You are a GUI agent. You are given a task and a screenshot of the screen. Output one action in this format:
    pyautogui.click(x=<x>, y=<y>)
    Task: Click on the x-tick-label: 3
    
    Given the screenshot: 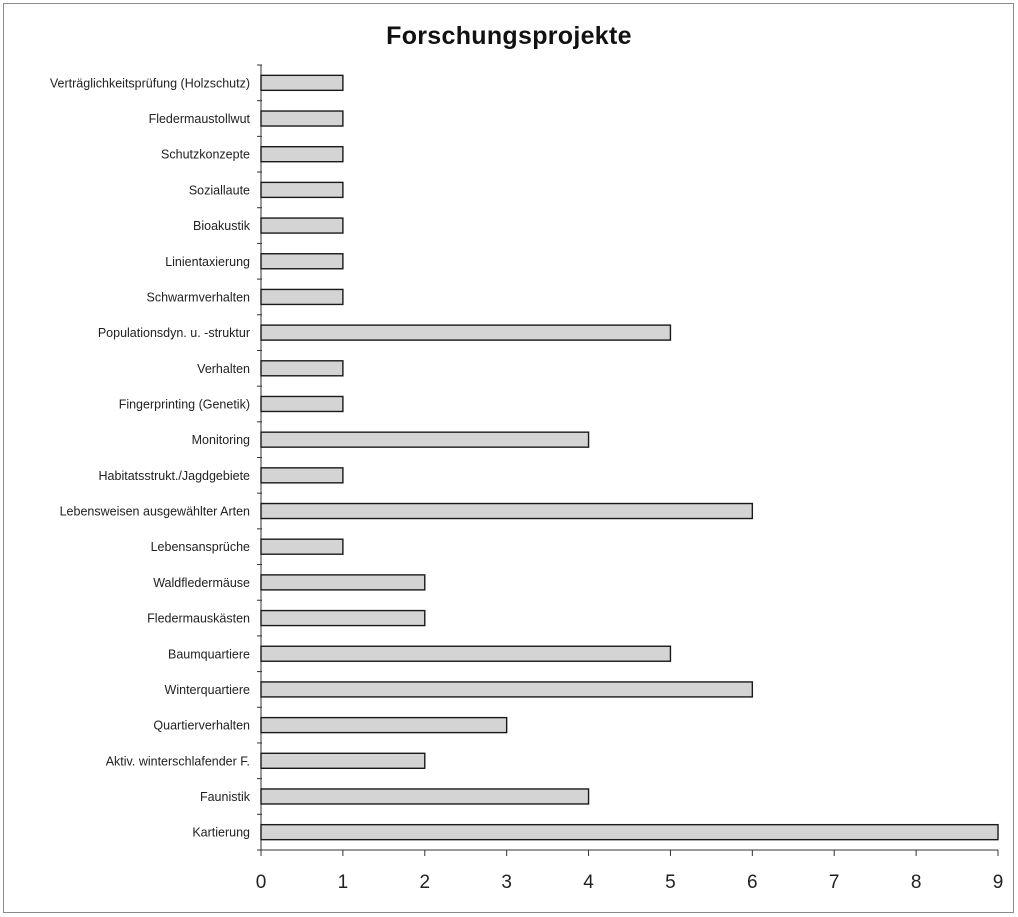 What is the action you would take?
    pyautogui.click(x=506, y=882)
    